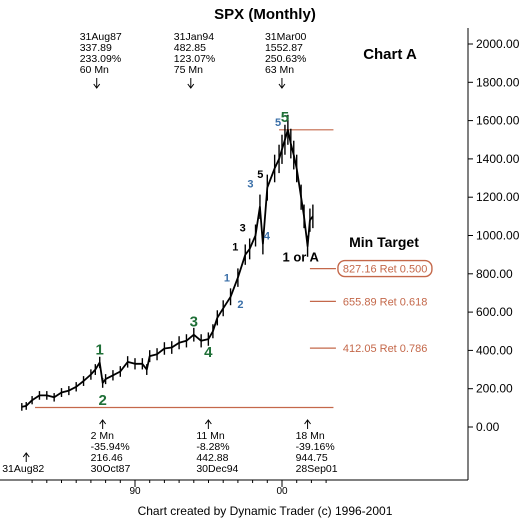 The width and height of the screenshot is (530, 522). I want to click on bottom-annotation-line: 442.88, so click(212, 458).